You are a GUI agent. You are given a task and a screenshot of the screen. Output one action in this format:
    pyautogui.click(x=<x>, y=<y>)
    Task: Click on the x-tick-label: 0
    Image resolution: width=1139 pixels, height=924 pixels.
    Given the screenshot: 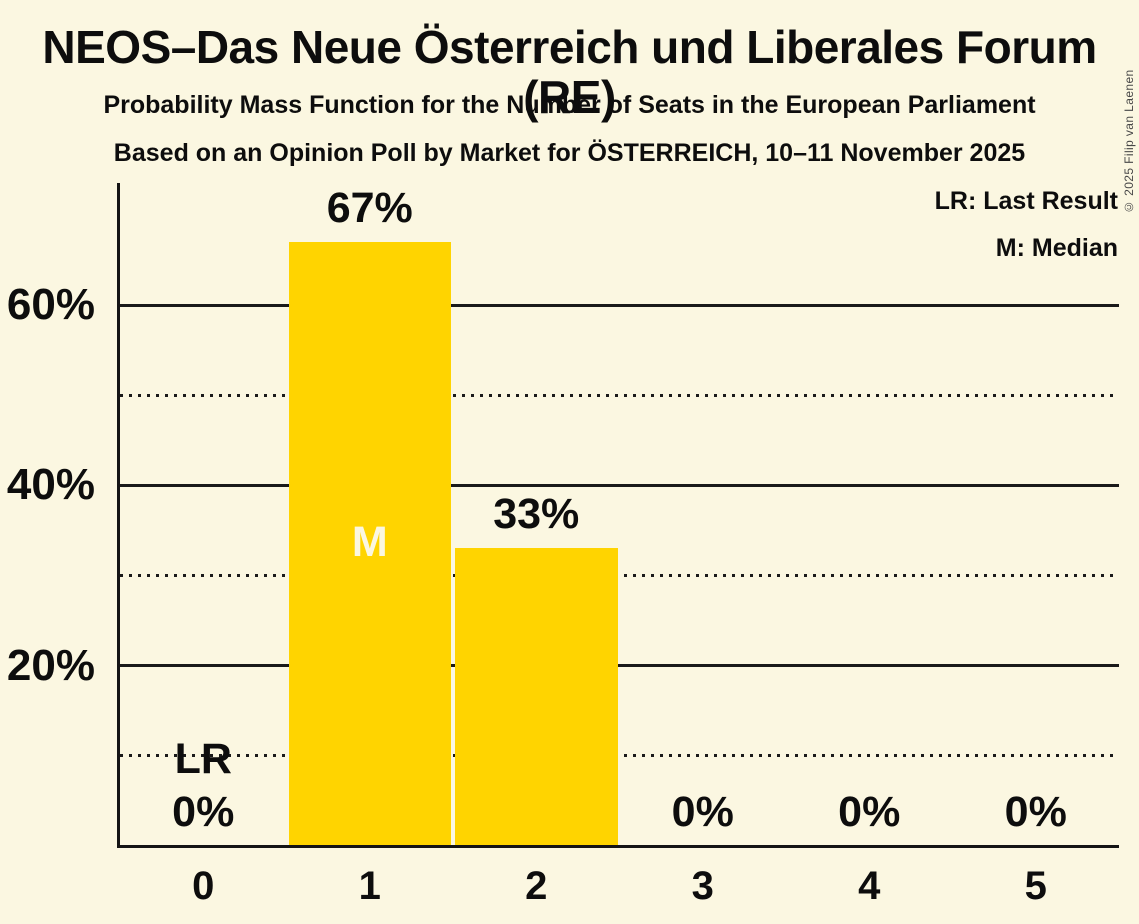 What is the action you would take?
    pyautogui.click(x=203, y=886)
    